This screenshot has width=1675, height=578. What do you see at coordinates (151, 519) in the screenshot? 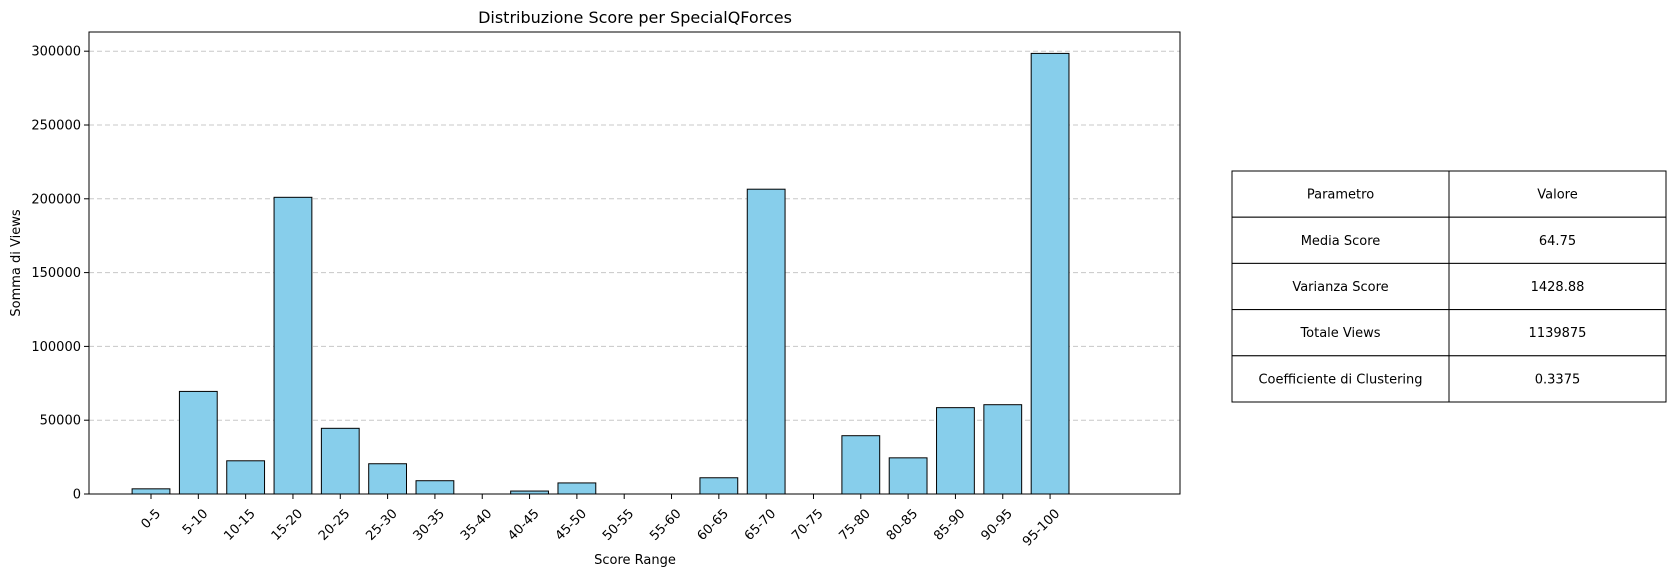
I see `x-tick-label: 0-5` at bounding box center [151, 519].